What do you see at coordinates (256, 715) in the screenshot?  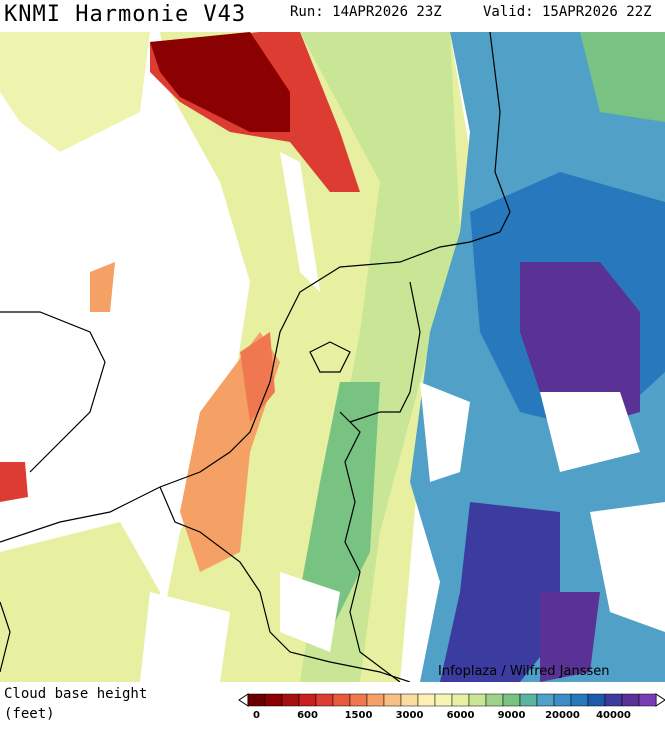 I see `colorbar-label: 0` at bounding box center [256, 715].